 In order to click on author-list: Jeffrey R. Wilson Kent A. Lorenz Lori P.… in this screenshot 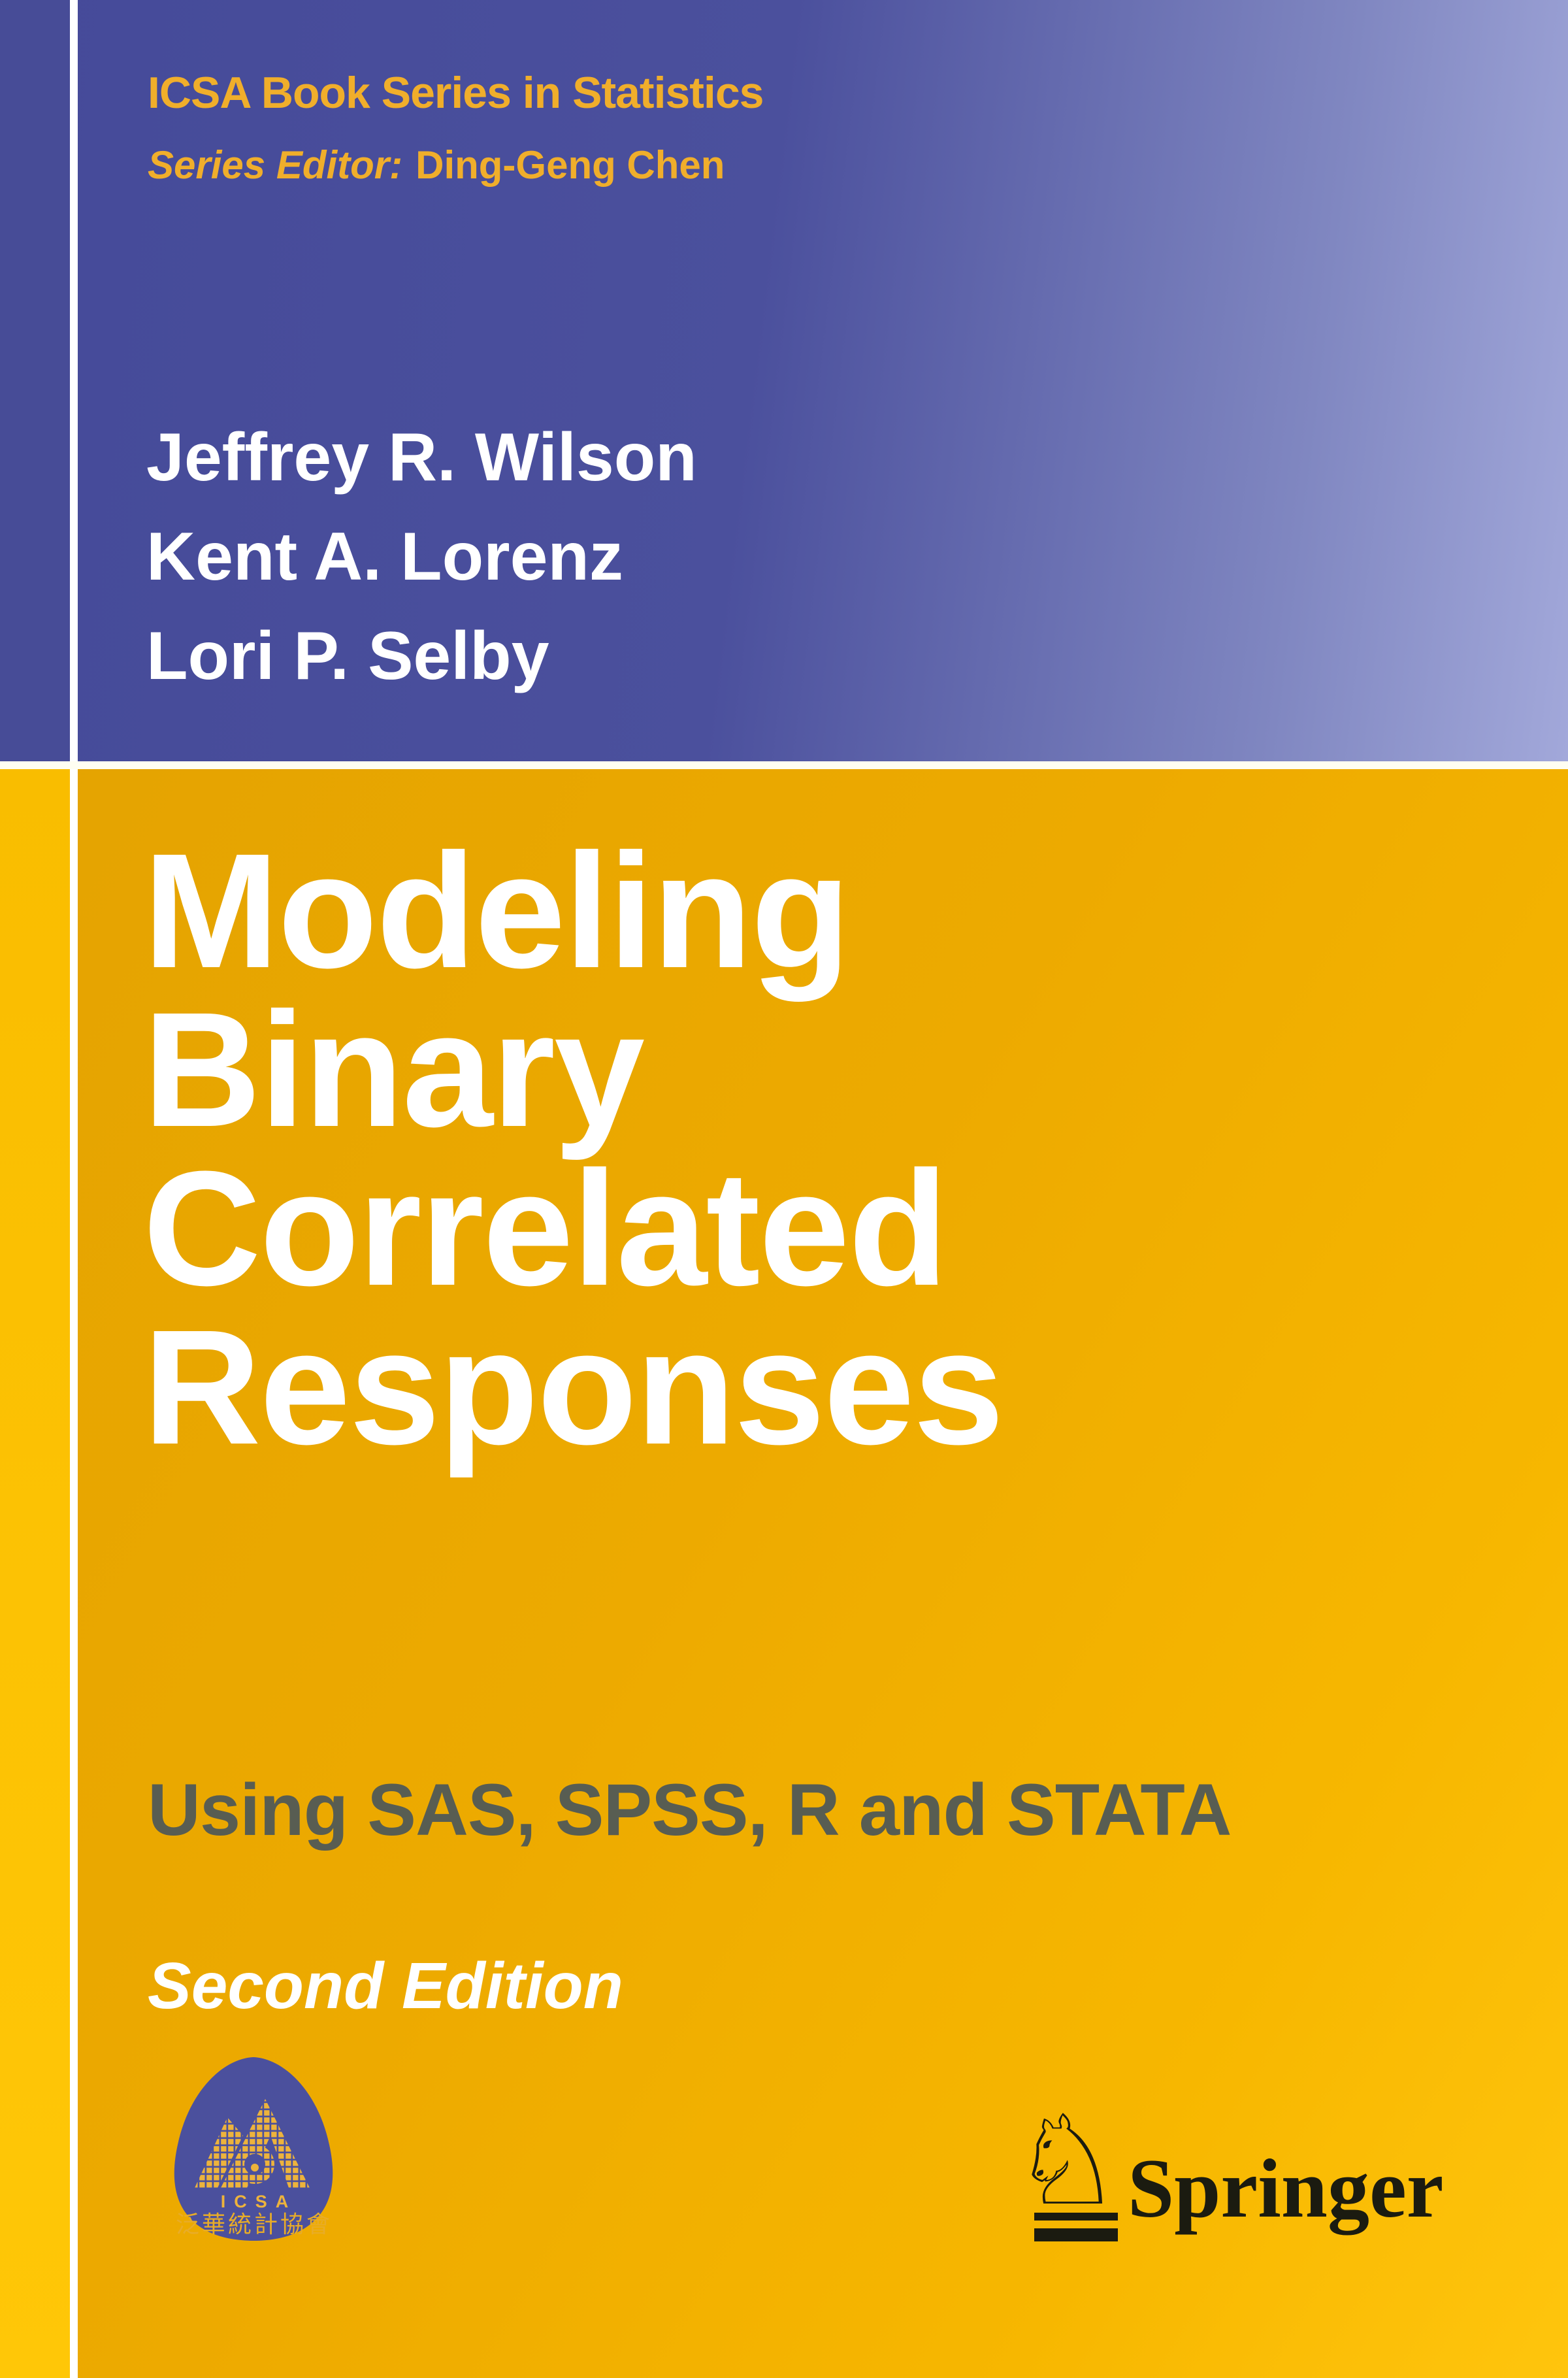, I will do `click(421, 557)`.